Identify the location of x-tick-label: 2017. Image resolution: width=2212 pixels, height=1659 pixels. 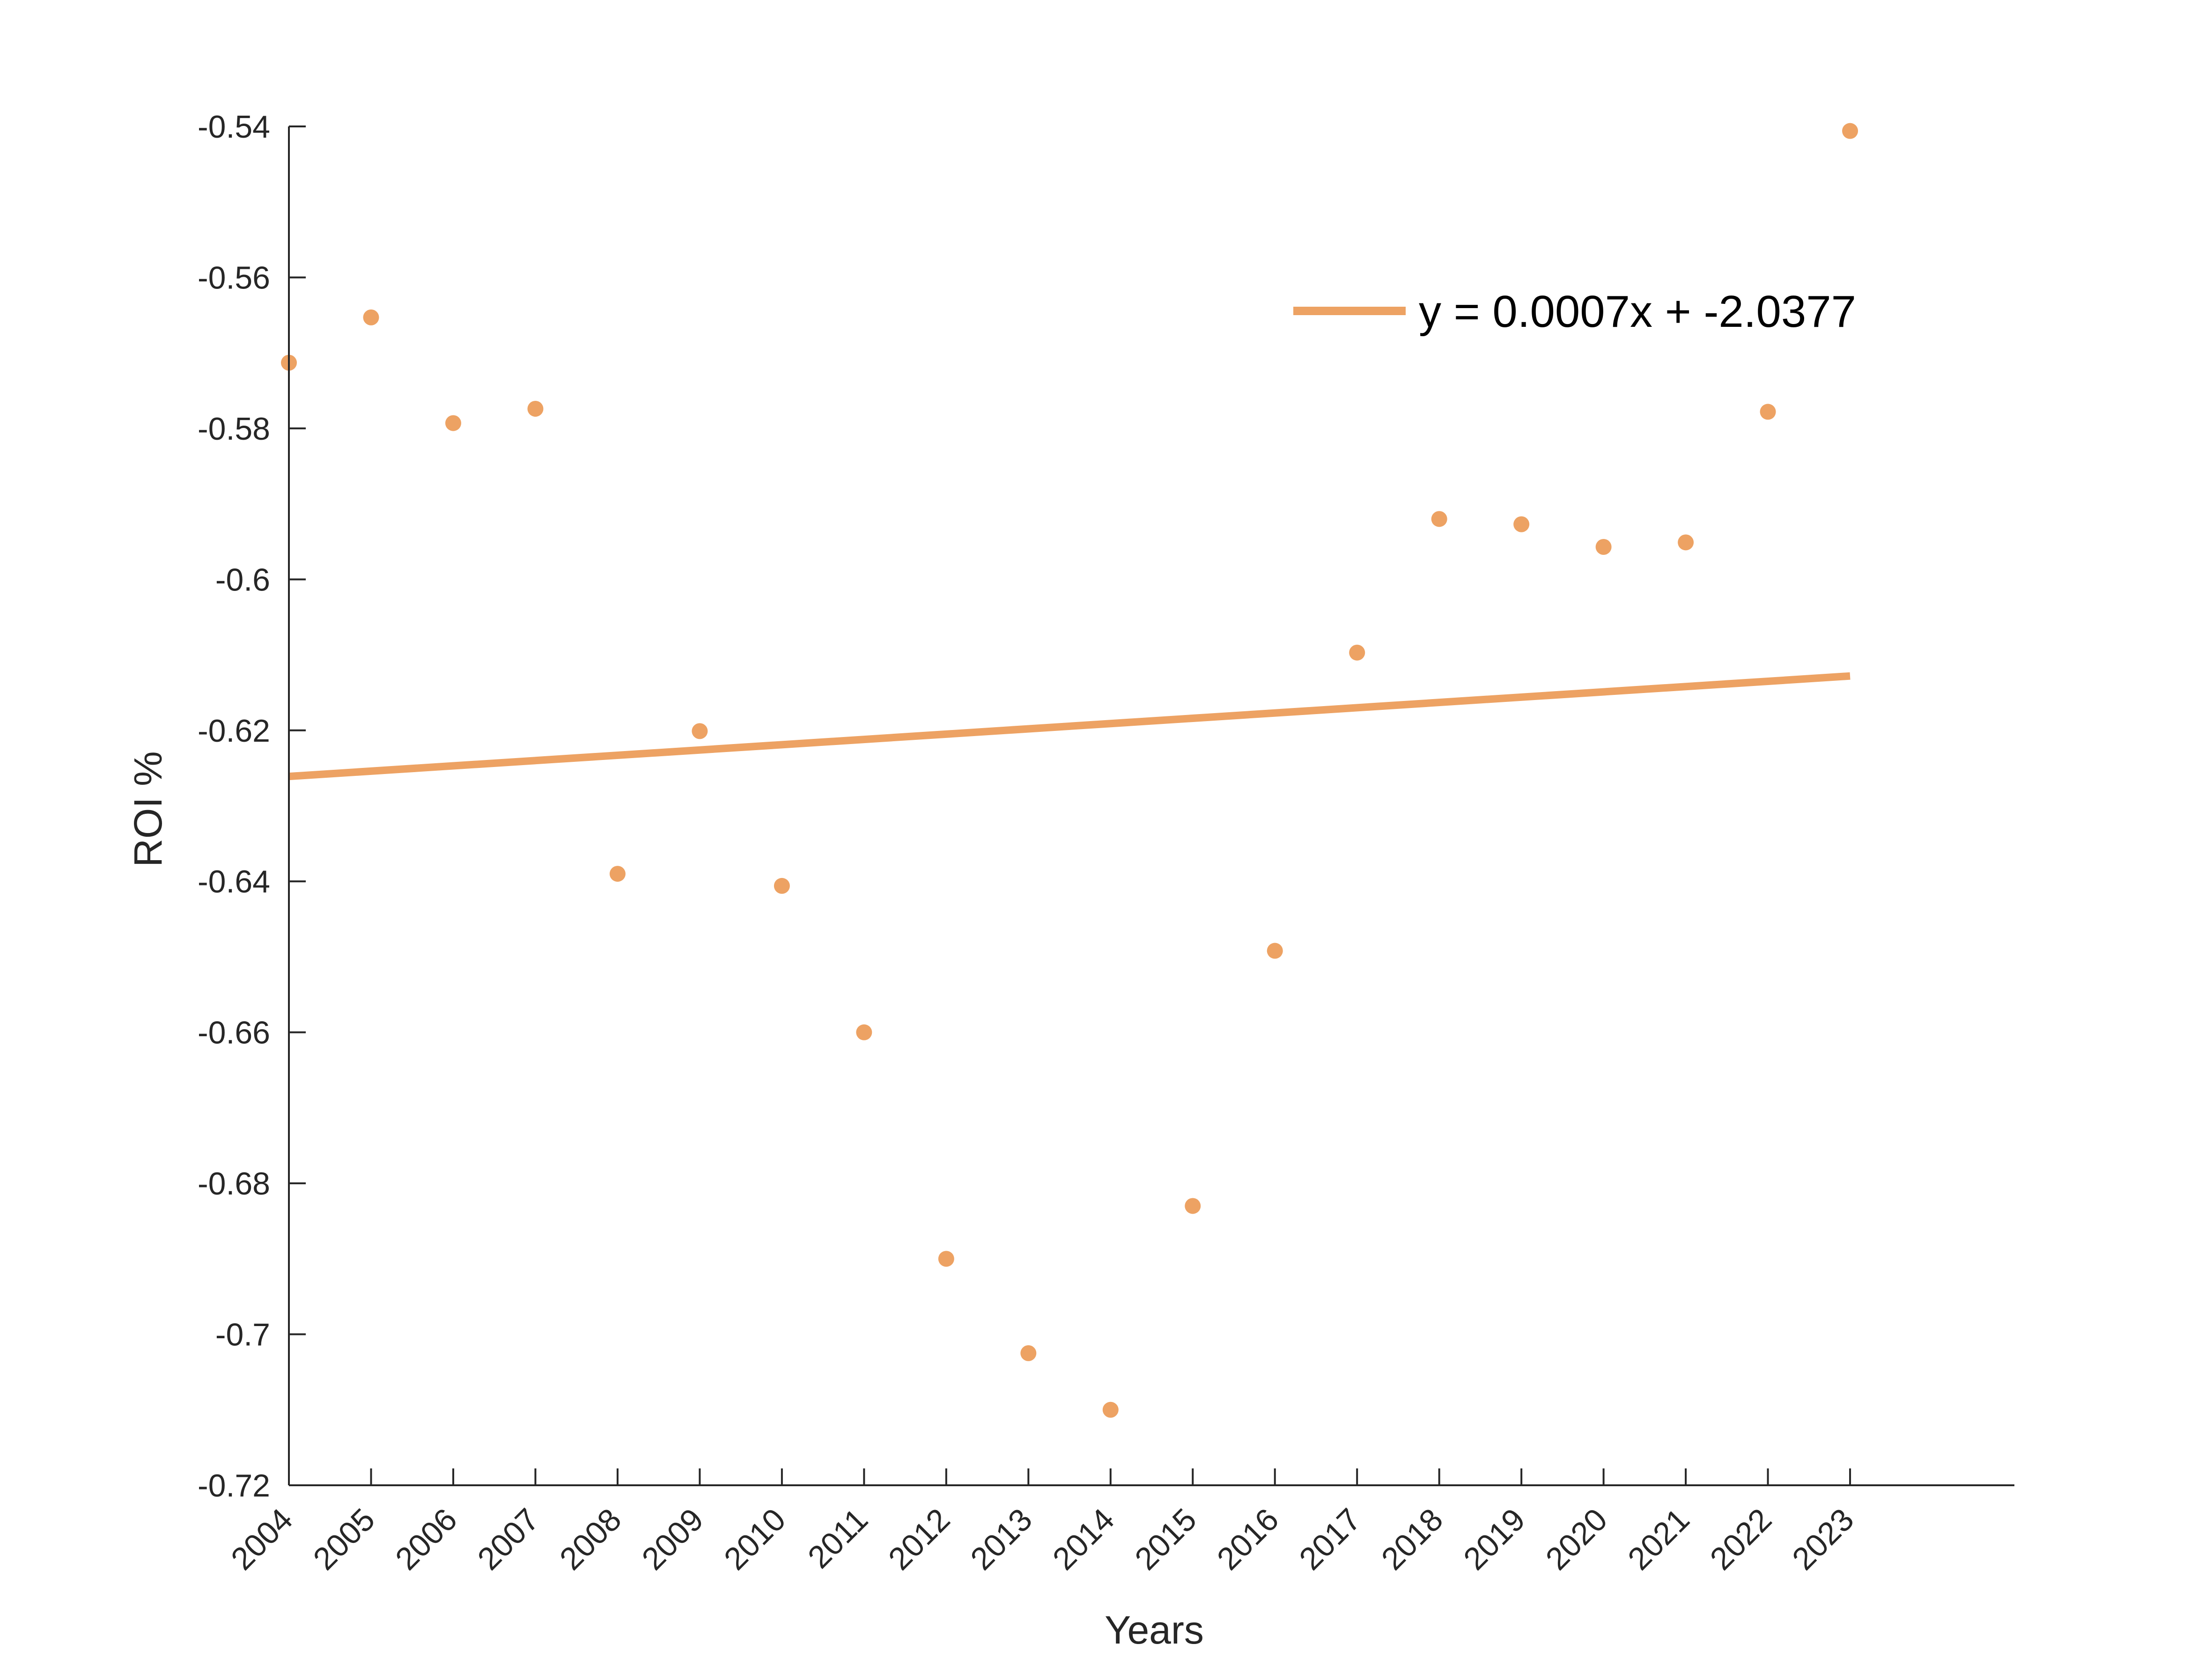
(1330, 1540).